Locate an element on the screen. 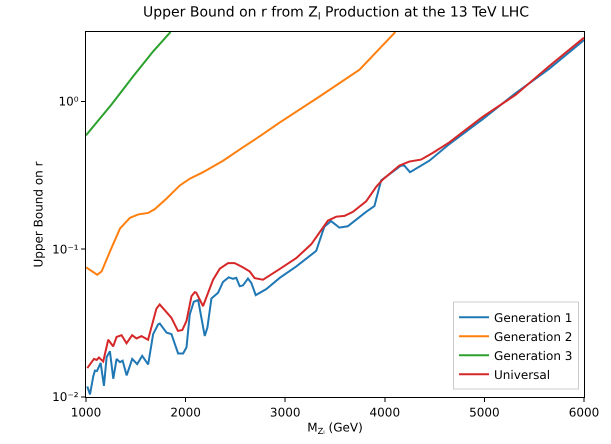 The width and height of the screenshot is (611, 444). y-tick-label: 10⁻² is located at coordinates (65, 397).